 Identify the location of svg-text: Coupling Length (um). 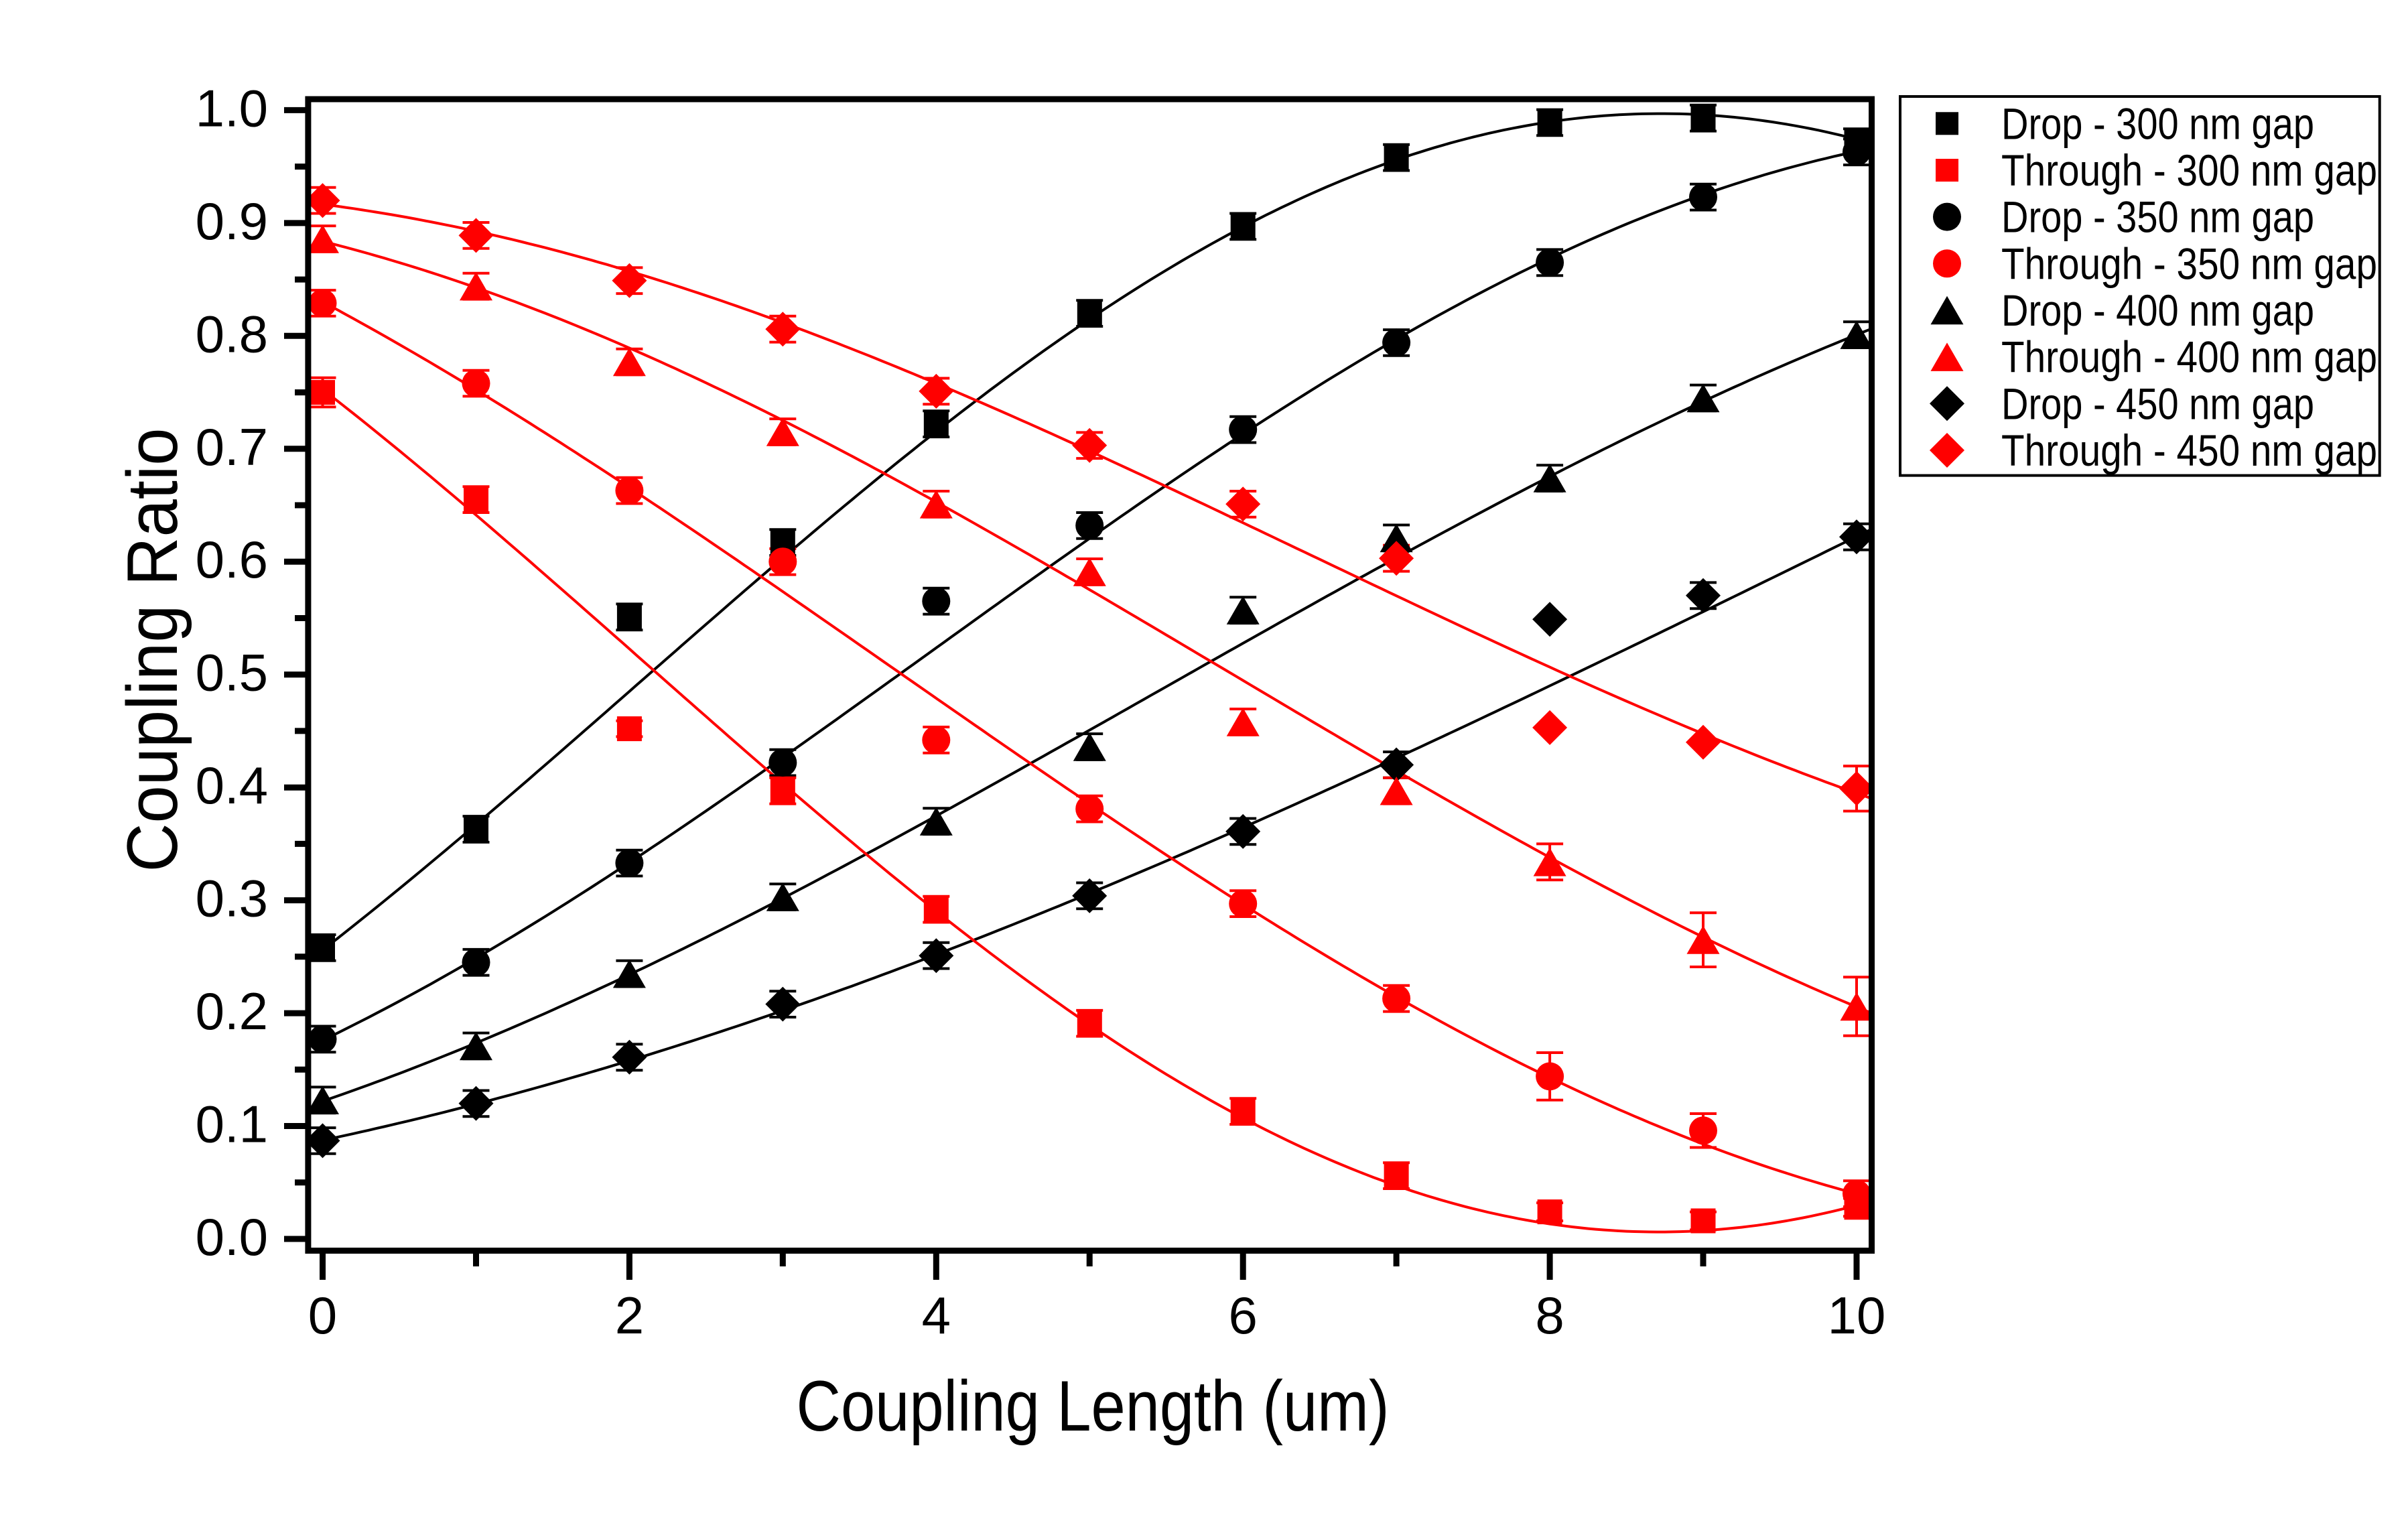
(1093, 1406).